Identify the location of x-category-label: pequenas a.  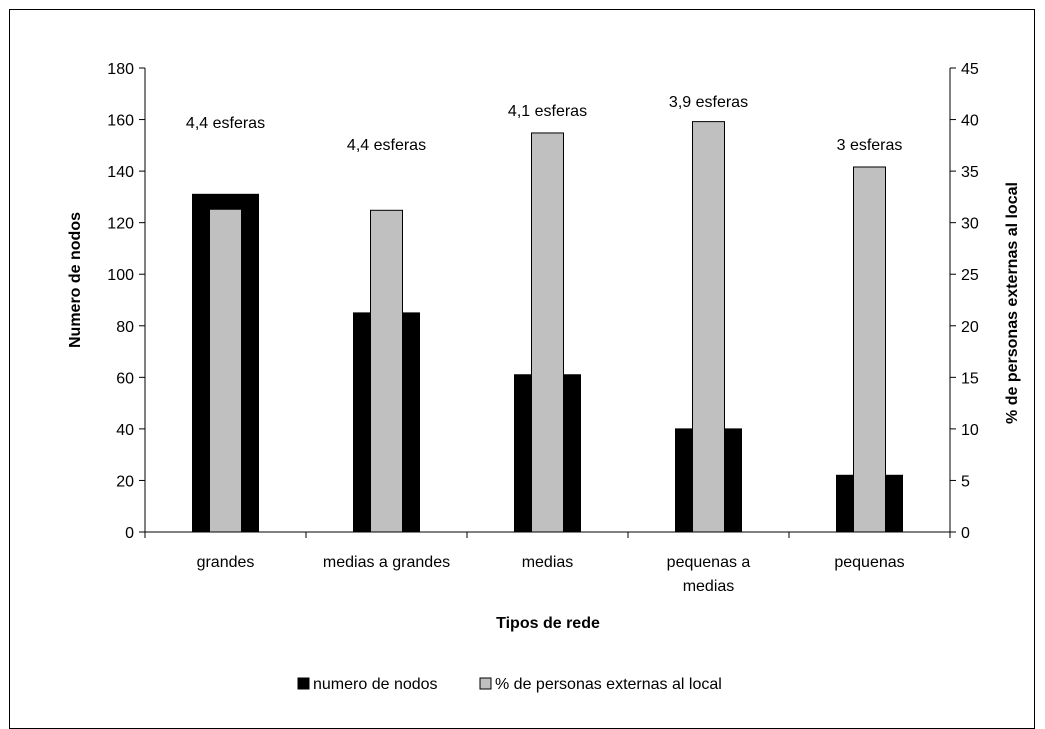
(709, 562).